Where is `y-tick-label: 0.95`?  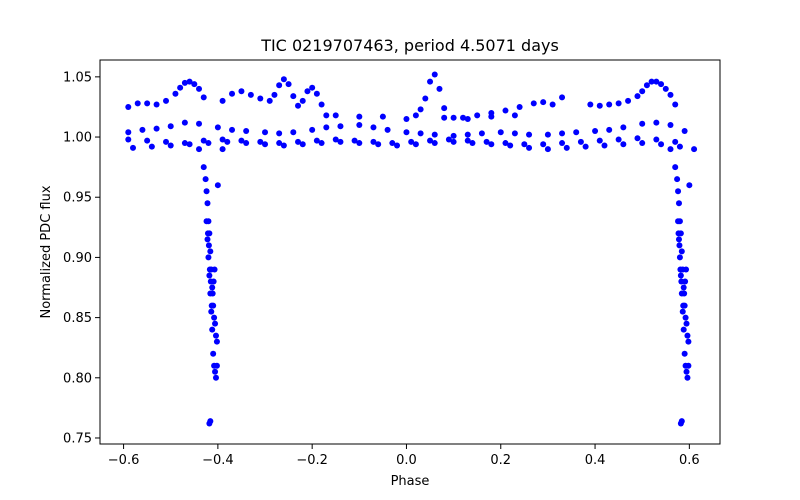
y-tick-label: 0.95 is located at coordinates (77, 198).